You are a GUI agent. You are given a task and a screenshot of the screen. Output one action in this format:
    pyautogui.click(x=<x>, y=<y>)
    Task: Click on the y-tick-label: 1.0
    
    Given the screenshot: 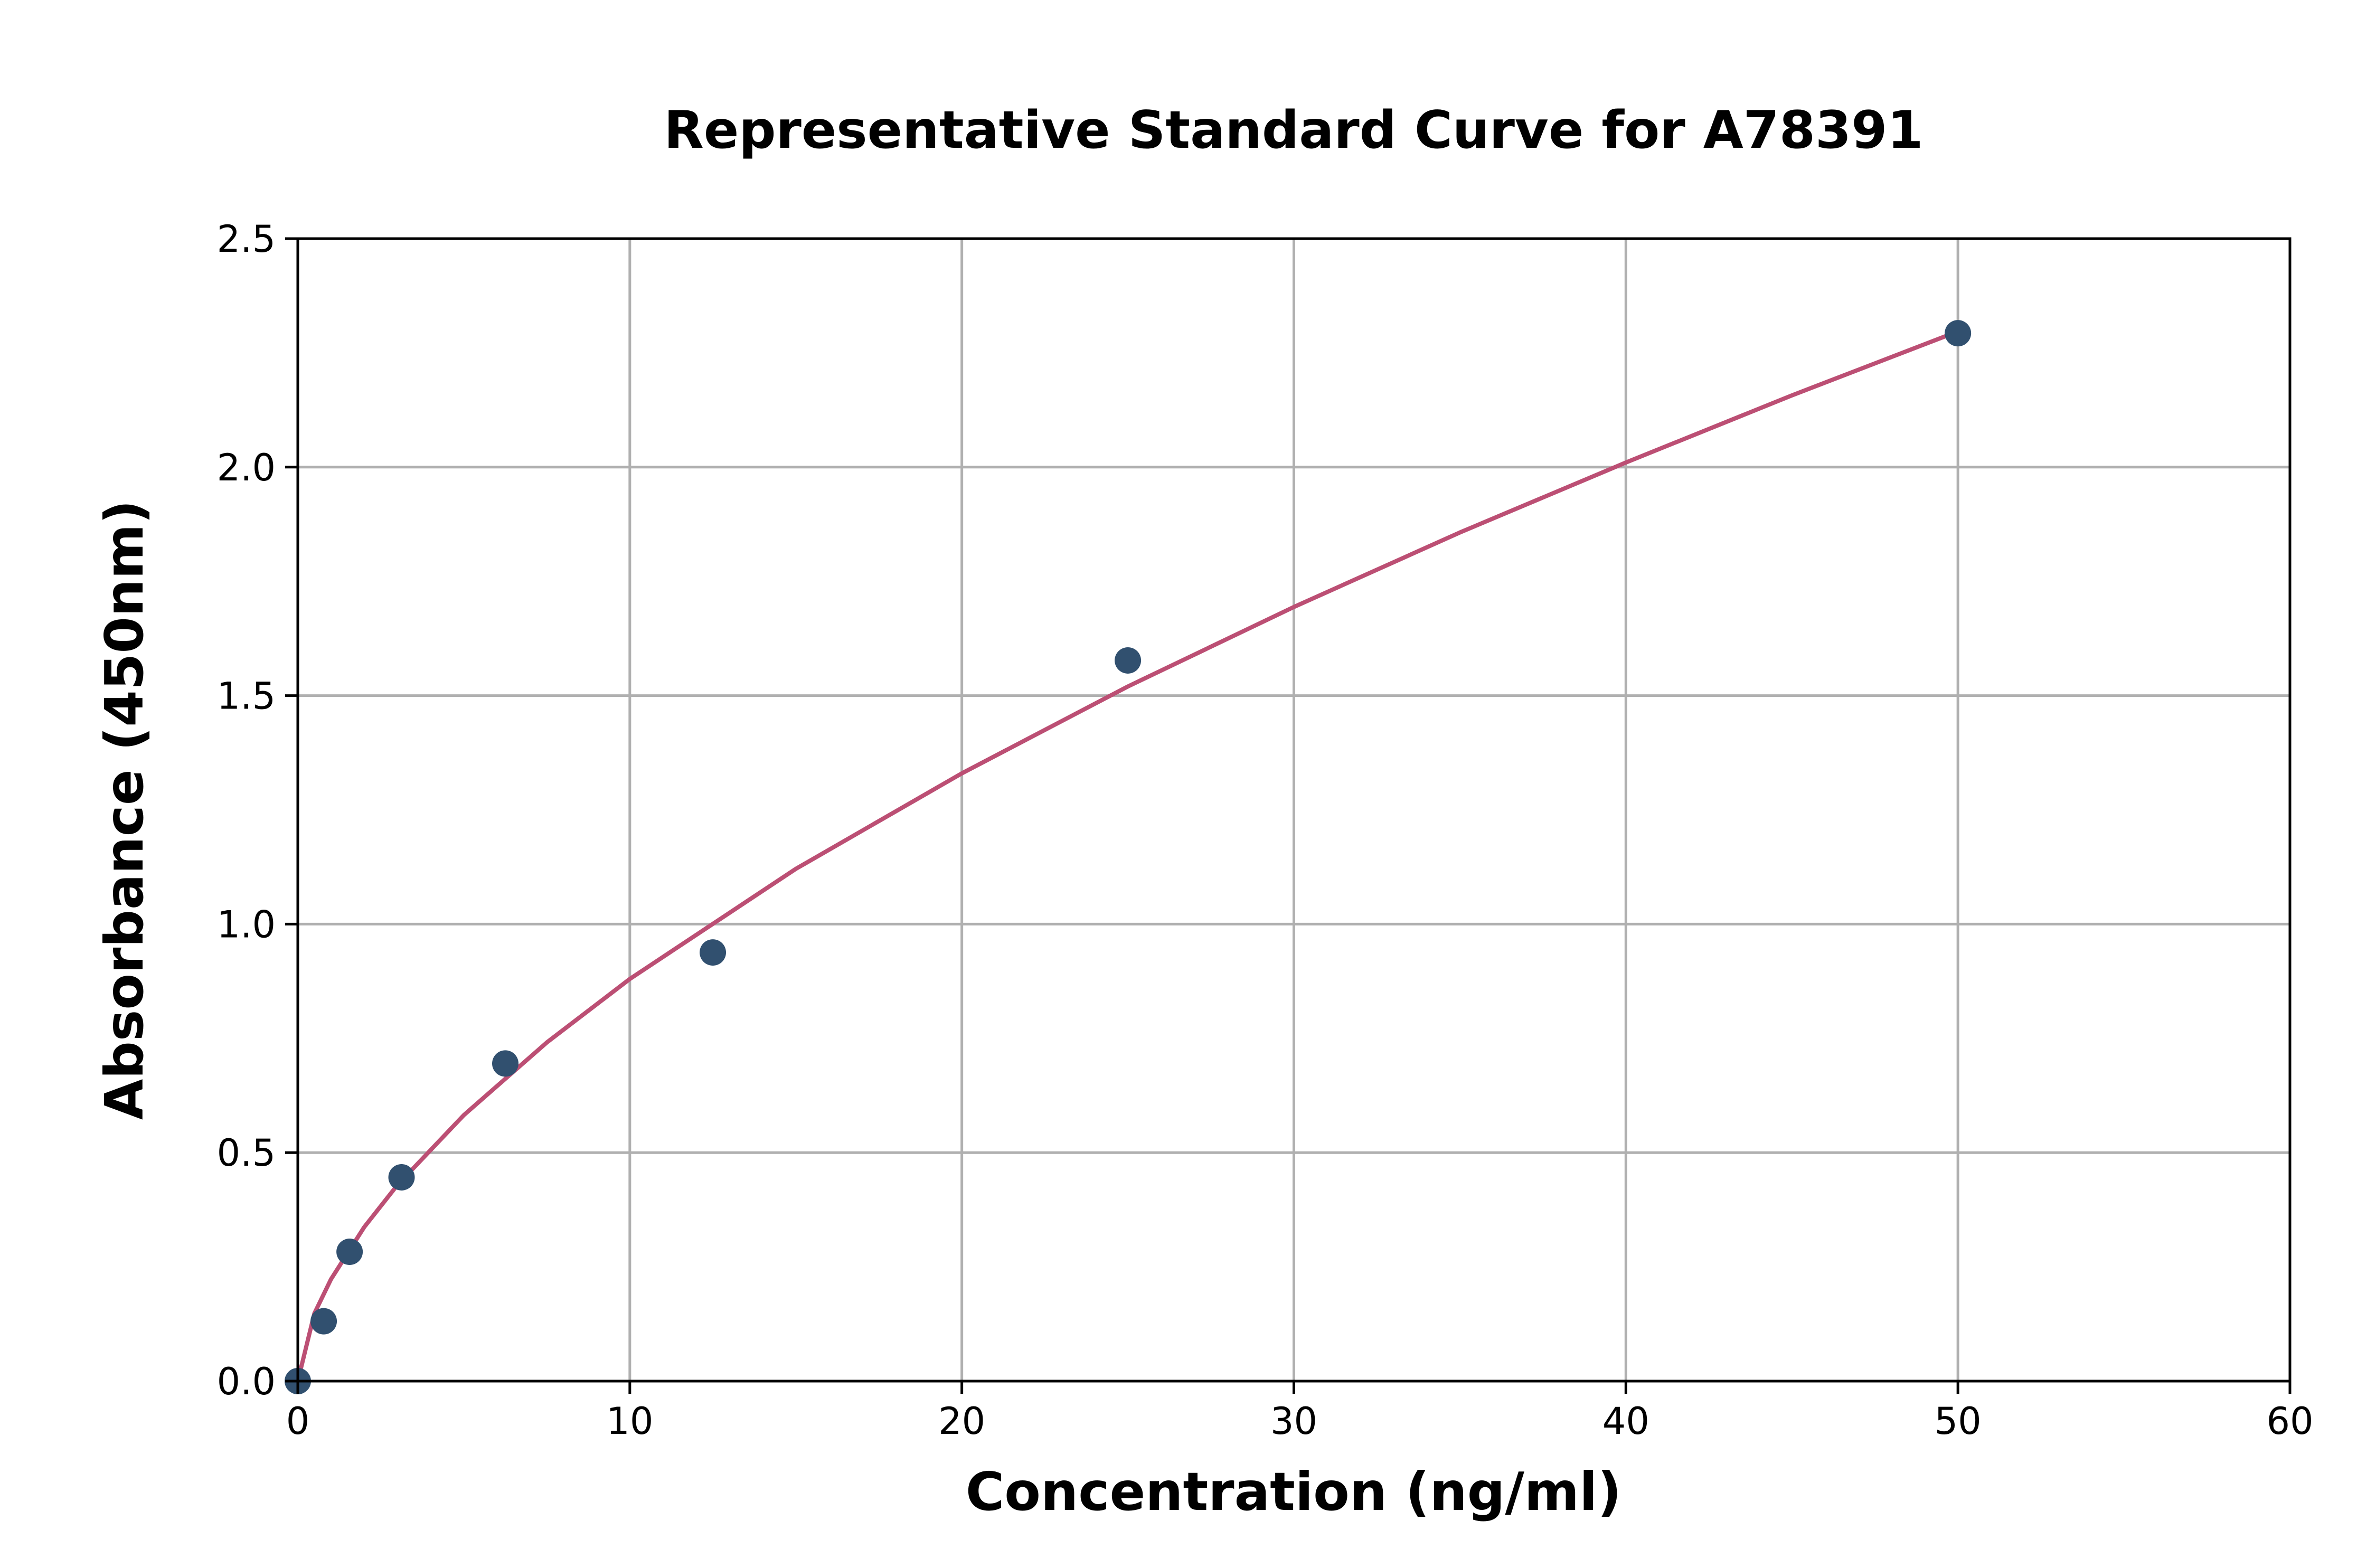 What is the action you would take?
    pyautogui.click(x=247, y=924)
    